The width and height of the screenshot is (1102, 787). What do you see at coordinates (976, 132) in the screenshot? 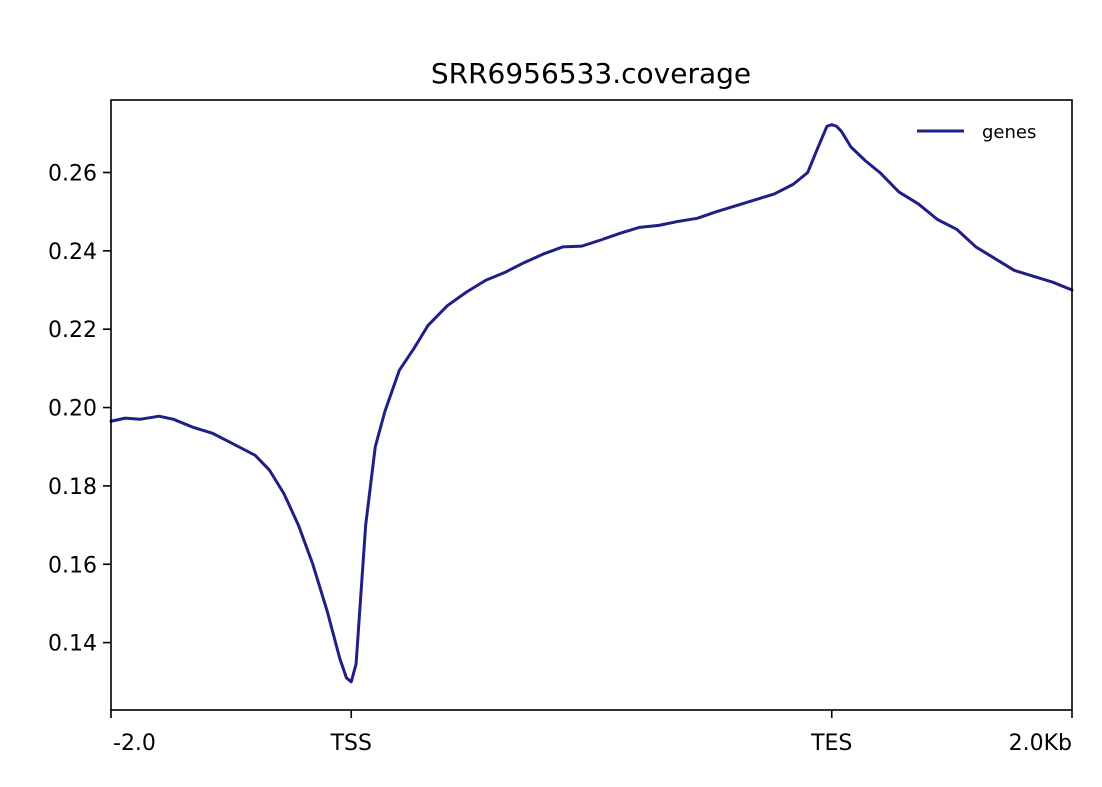
I see `legend: genes` at bounding box center [976, 132].